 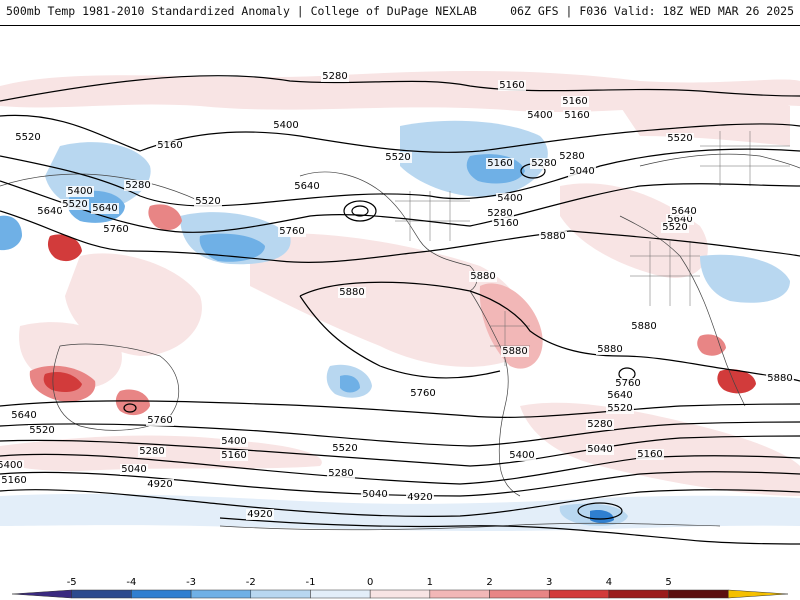 I want to click on legend-swatch-low-arrow, so click(x=41, y=594).